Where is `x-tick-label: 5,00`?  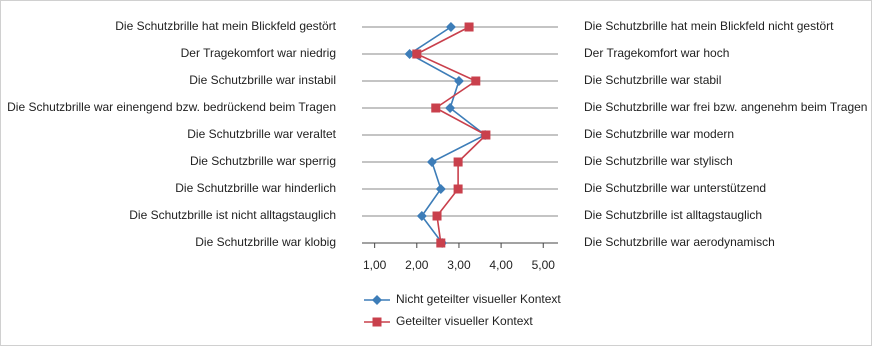
x-tick-label: 5,00 is located at coordinates (544, 265).